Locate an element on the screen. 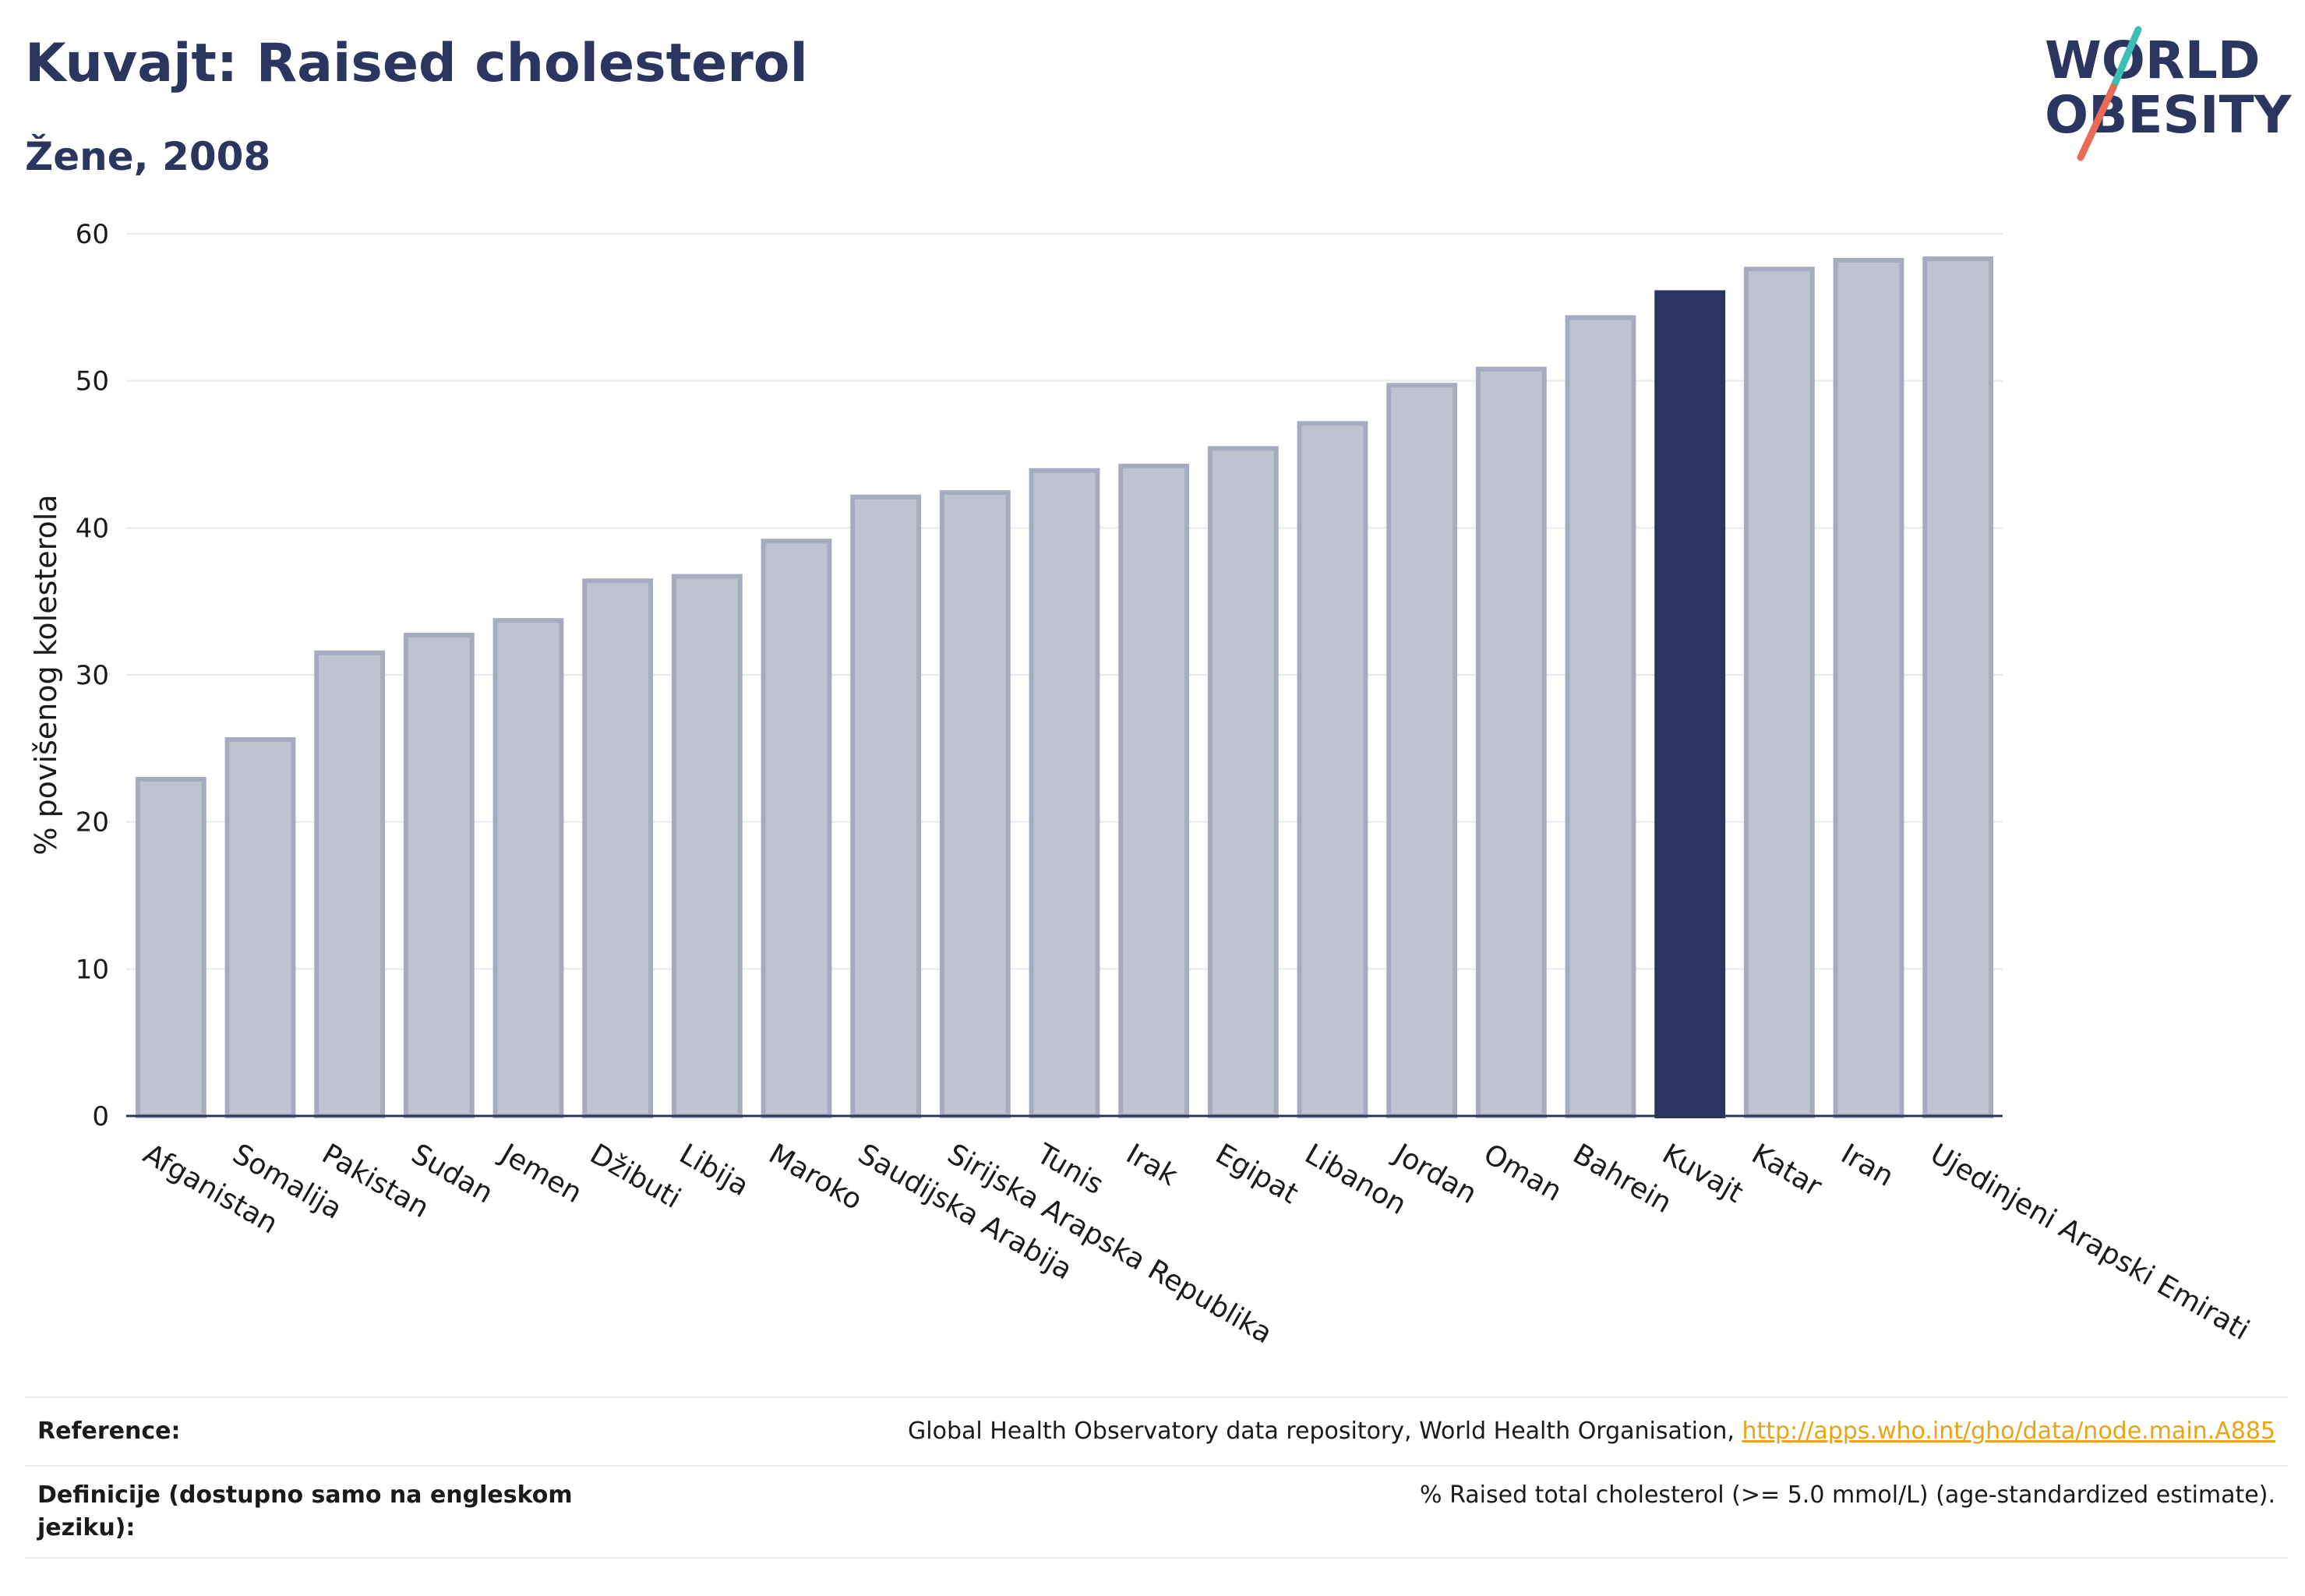 This screenshot has height=1596, width=2305. footer-divider is located at coordinates (1156, 1466).